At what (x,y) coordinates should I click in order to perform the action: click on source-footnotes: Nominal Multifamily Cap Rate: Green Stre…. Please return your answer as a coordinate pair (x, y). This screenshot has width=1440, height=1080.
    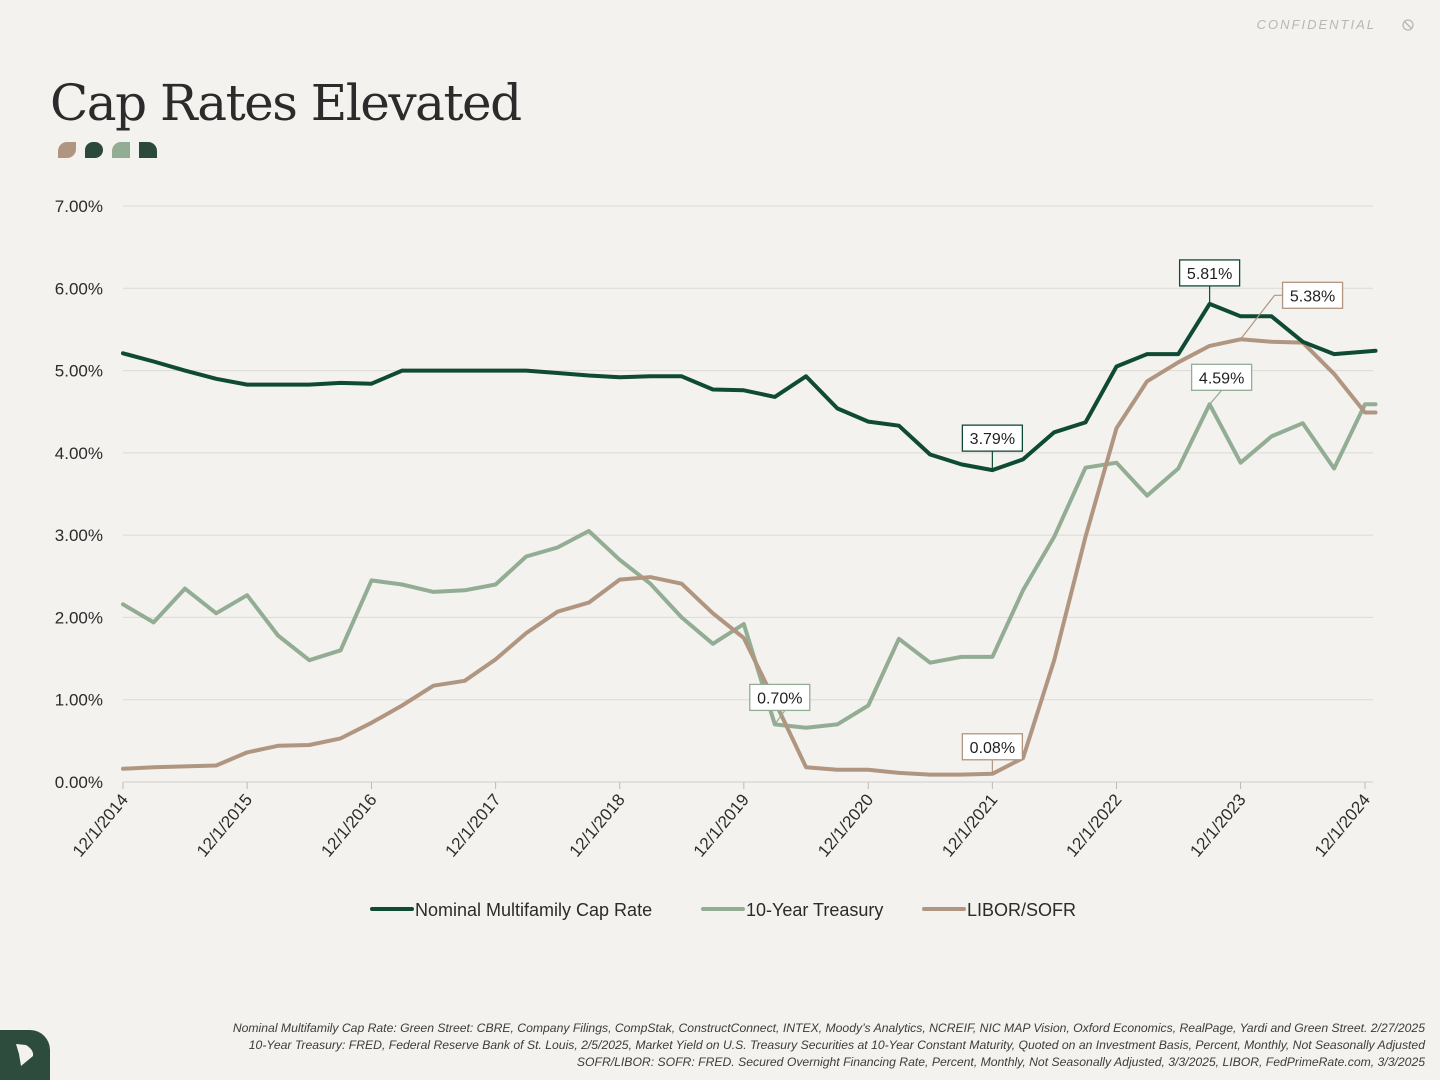
    Looking at the image, I should click on (765, 1045).